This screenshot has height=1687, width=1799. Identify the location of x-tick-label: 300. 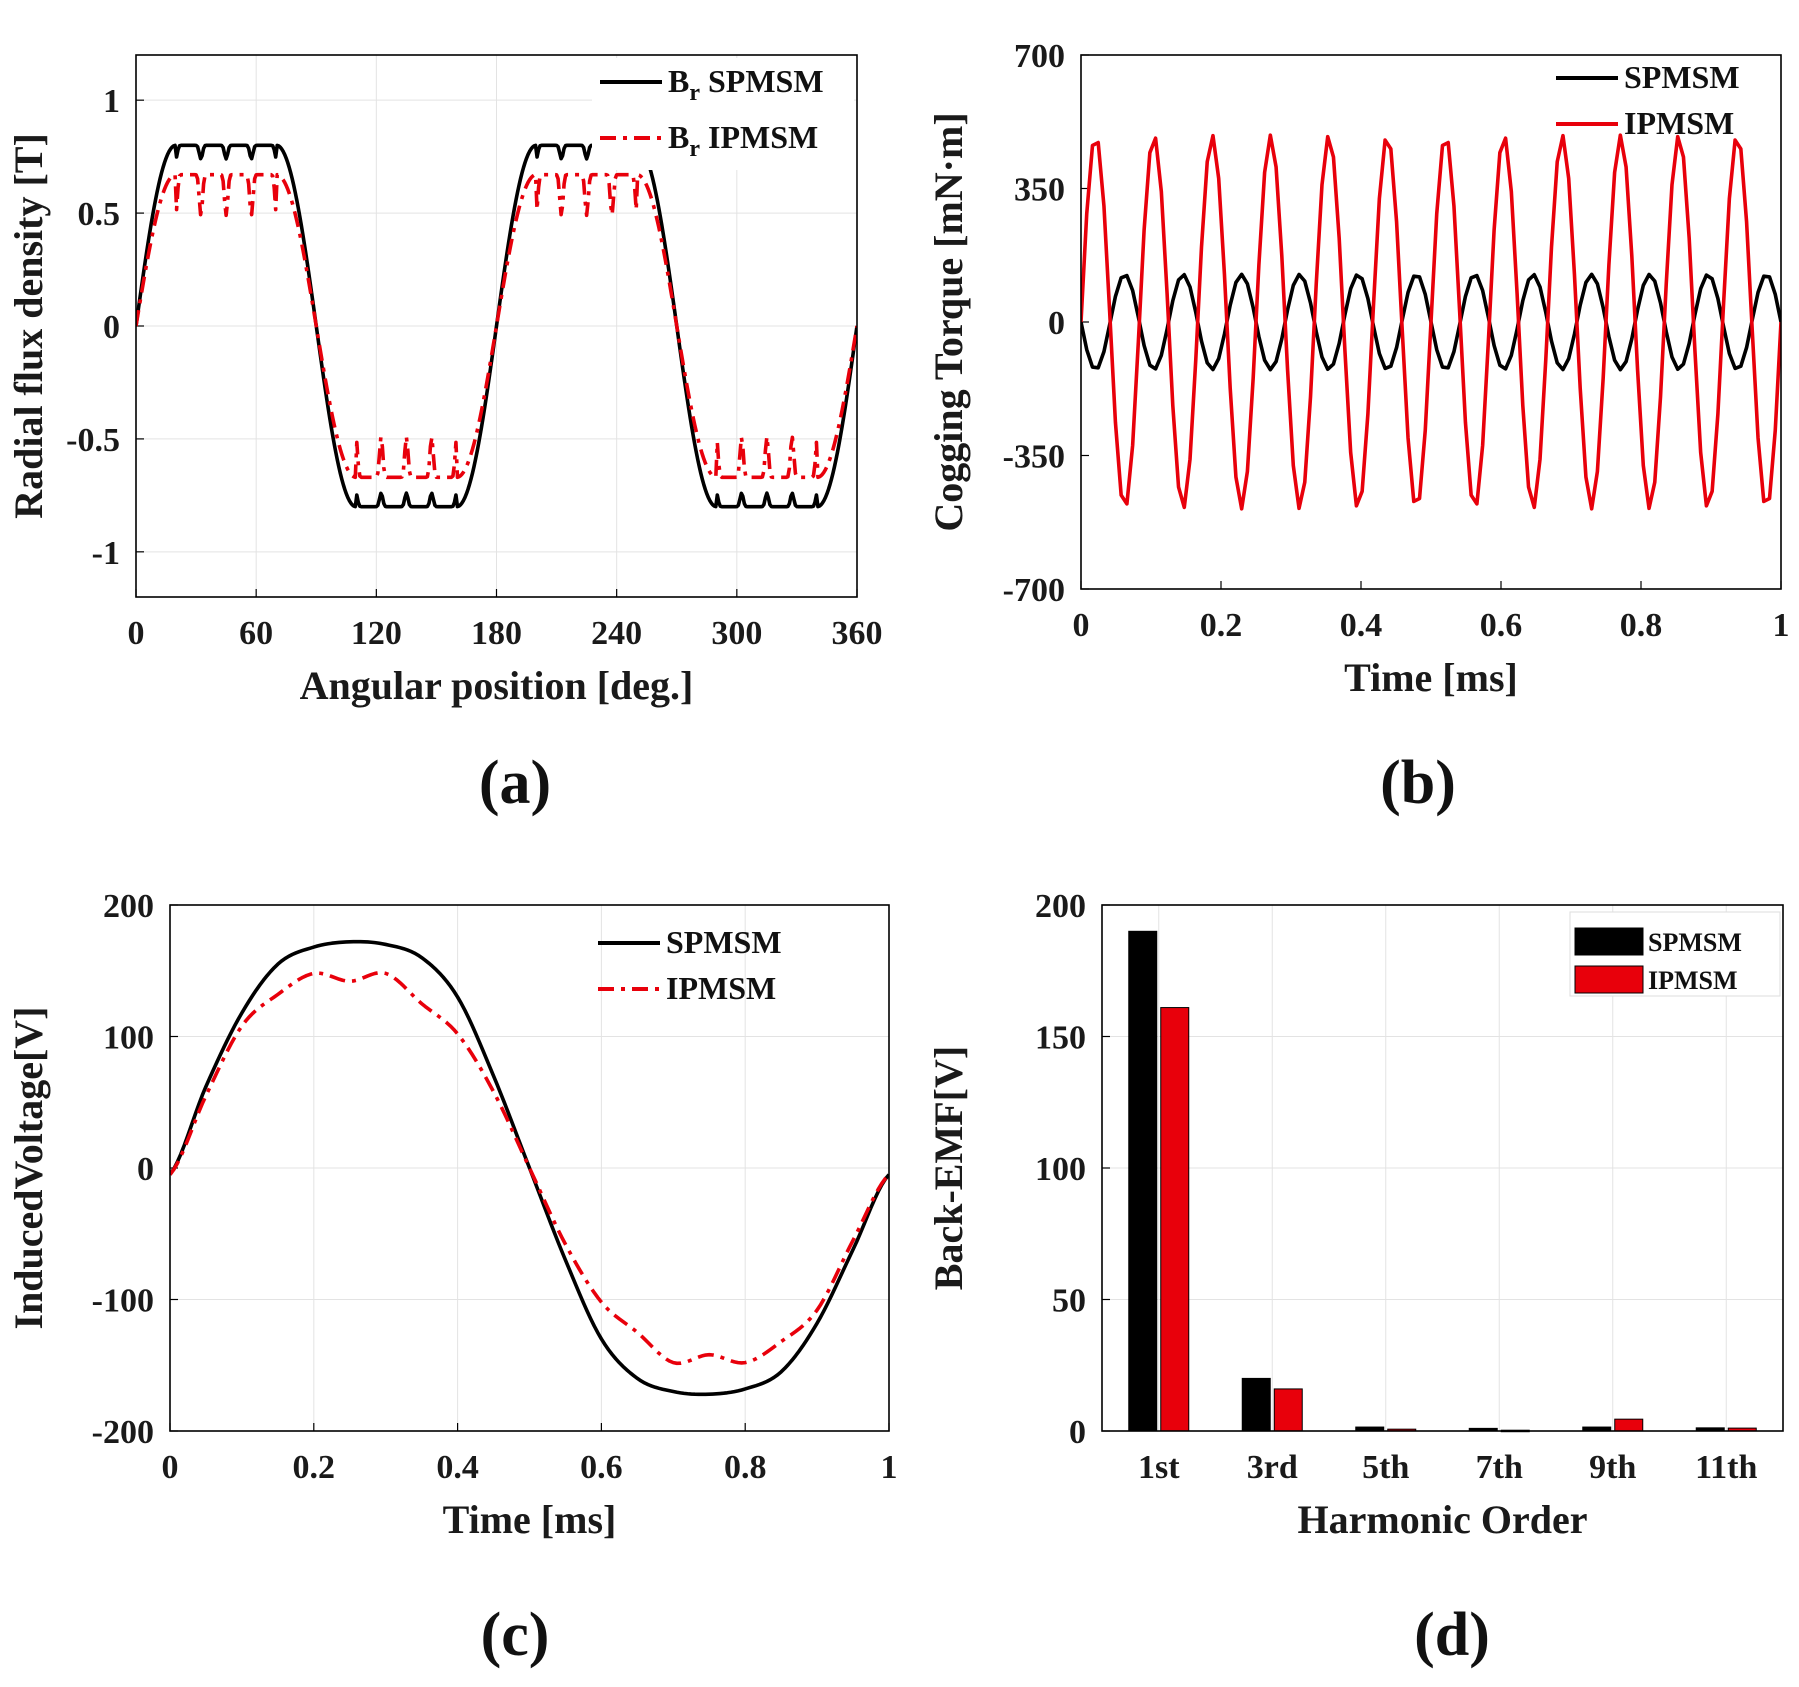
(736, 633).